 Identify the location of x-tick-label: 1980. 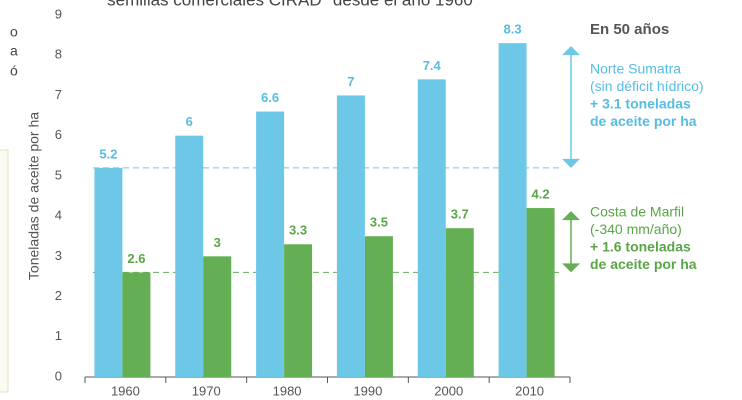
(287, 390).